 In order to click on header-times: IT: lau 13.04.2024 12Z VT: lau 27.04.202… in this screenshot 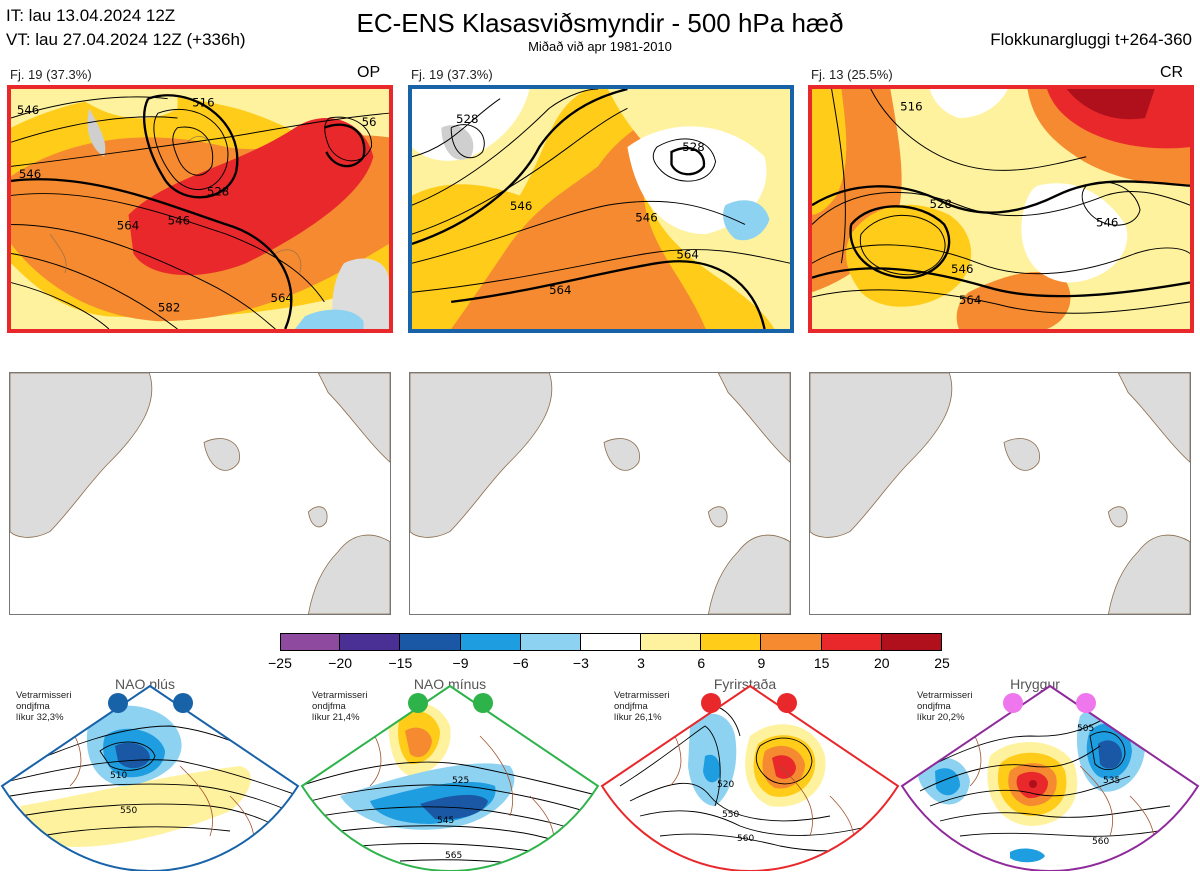, I will do `click(126, 28)`.